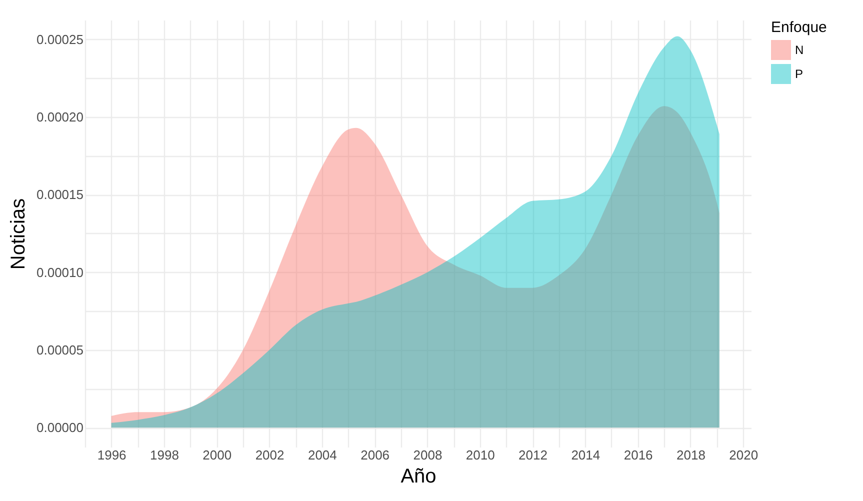 Image resolution: width=863 pixels, height=501 pixels. Describe the element at coordinates (164, 455) in the screenshot. I see `x-tick-label: 1998` at that location.